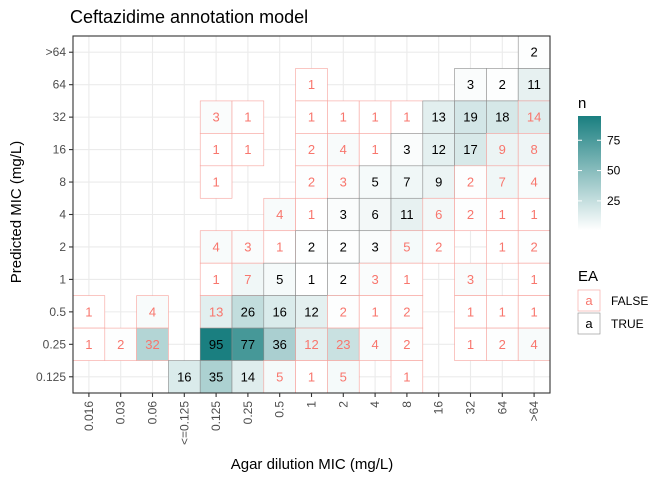 The image size is (672, 485). Describe the element at coordinates (502, 149) in the screenshot. I see `cell-label: 9` at that location.